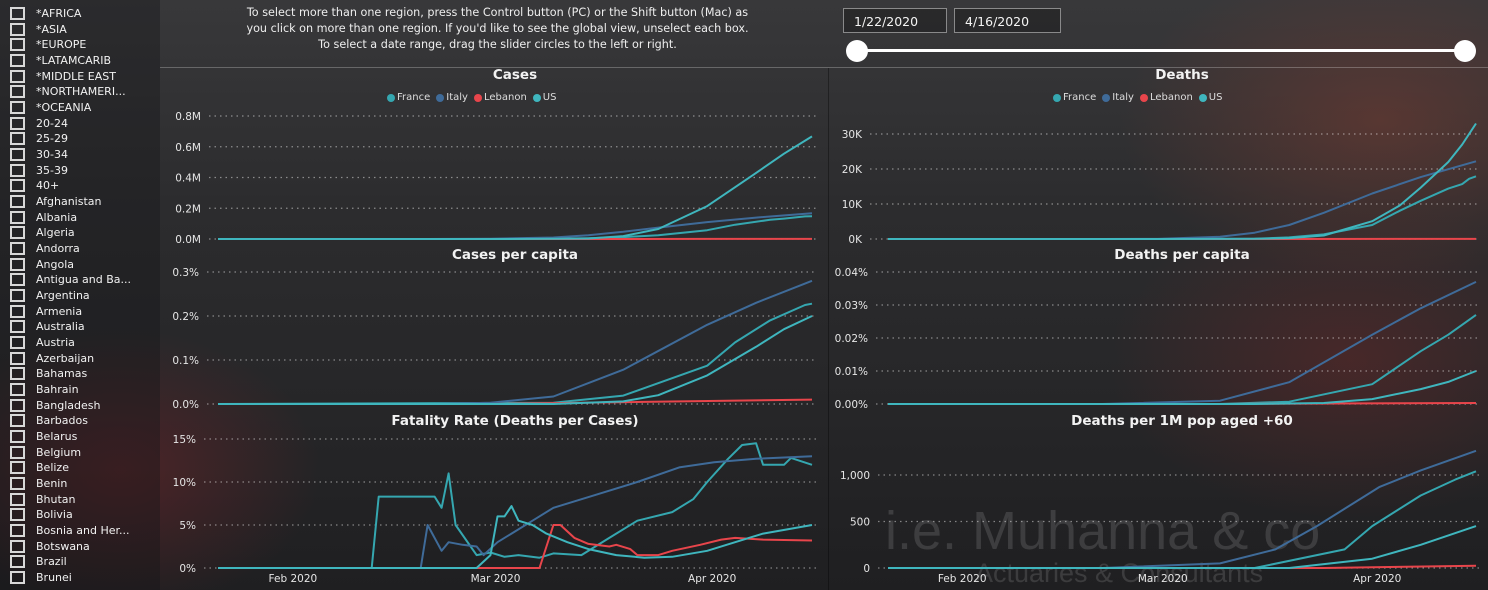 Image resolution: width=1488 pixels, height=590 pixels. Describe the element at coordinates (42, 264) in the screenshot. I see `region-filter-item: Angola` at that location.